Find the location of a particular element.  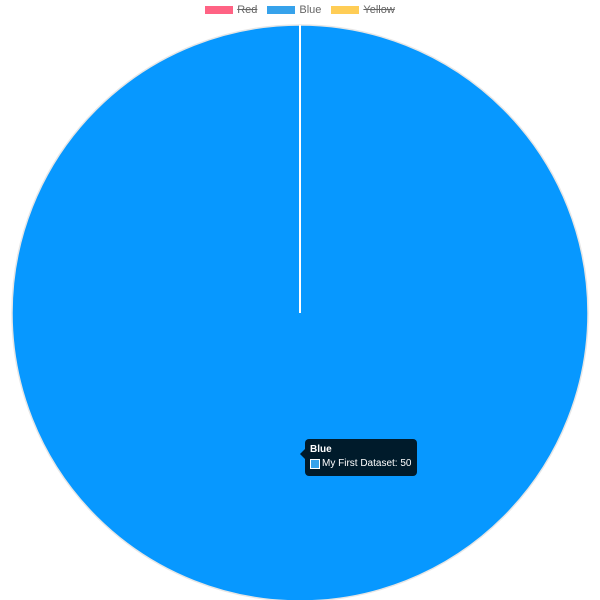

legend-swatch-red is located at coordinates (219, 10).